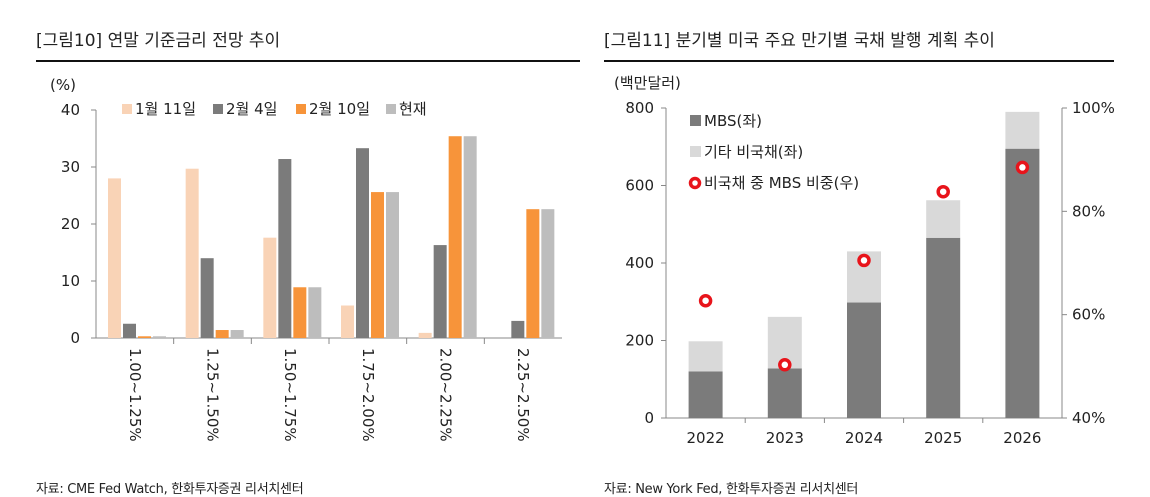 This screenshot has height=497, width=1150. I want to click on figure11-title-rule, so click(859, 61).